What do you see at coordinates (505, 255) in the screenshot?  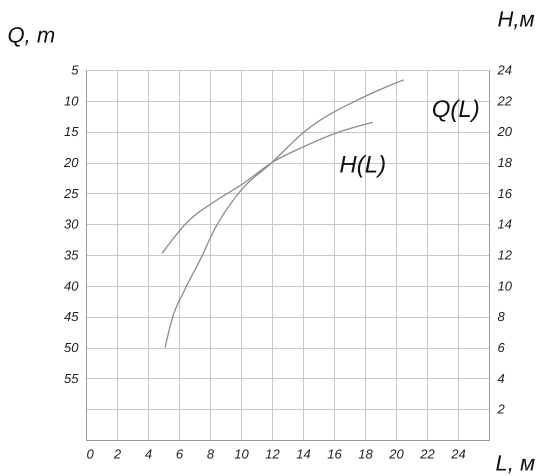 I see `y2-tick-label: 12` at bounding box center [505, 255].